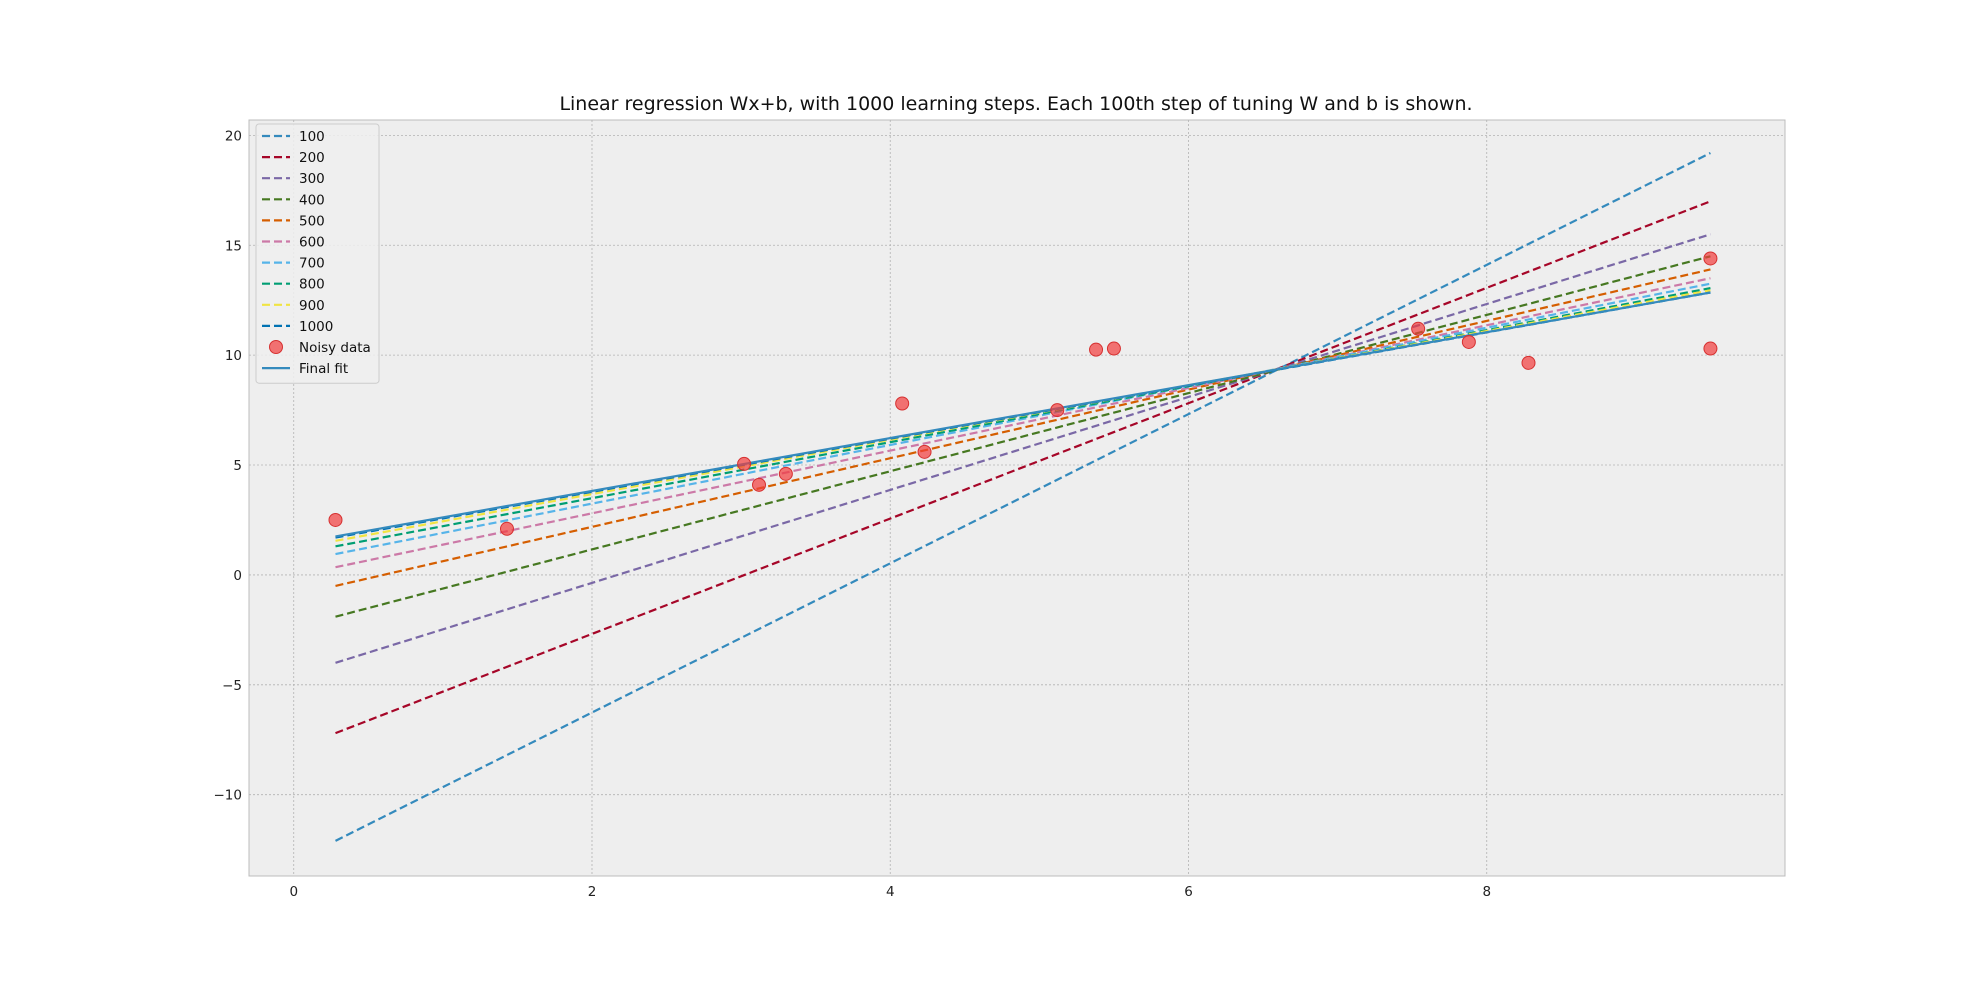  What do you see at coordinates (312, 137) in the screenshot?
I see `legend-label: 100` at bounding box center [312, 137].